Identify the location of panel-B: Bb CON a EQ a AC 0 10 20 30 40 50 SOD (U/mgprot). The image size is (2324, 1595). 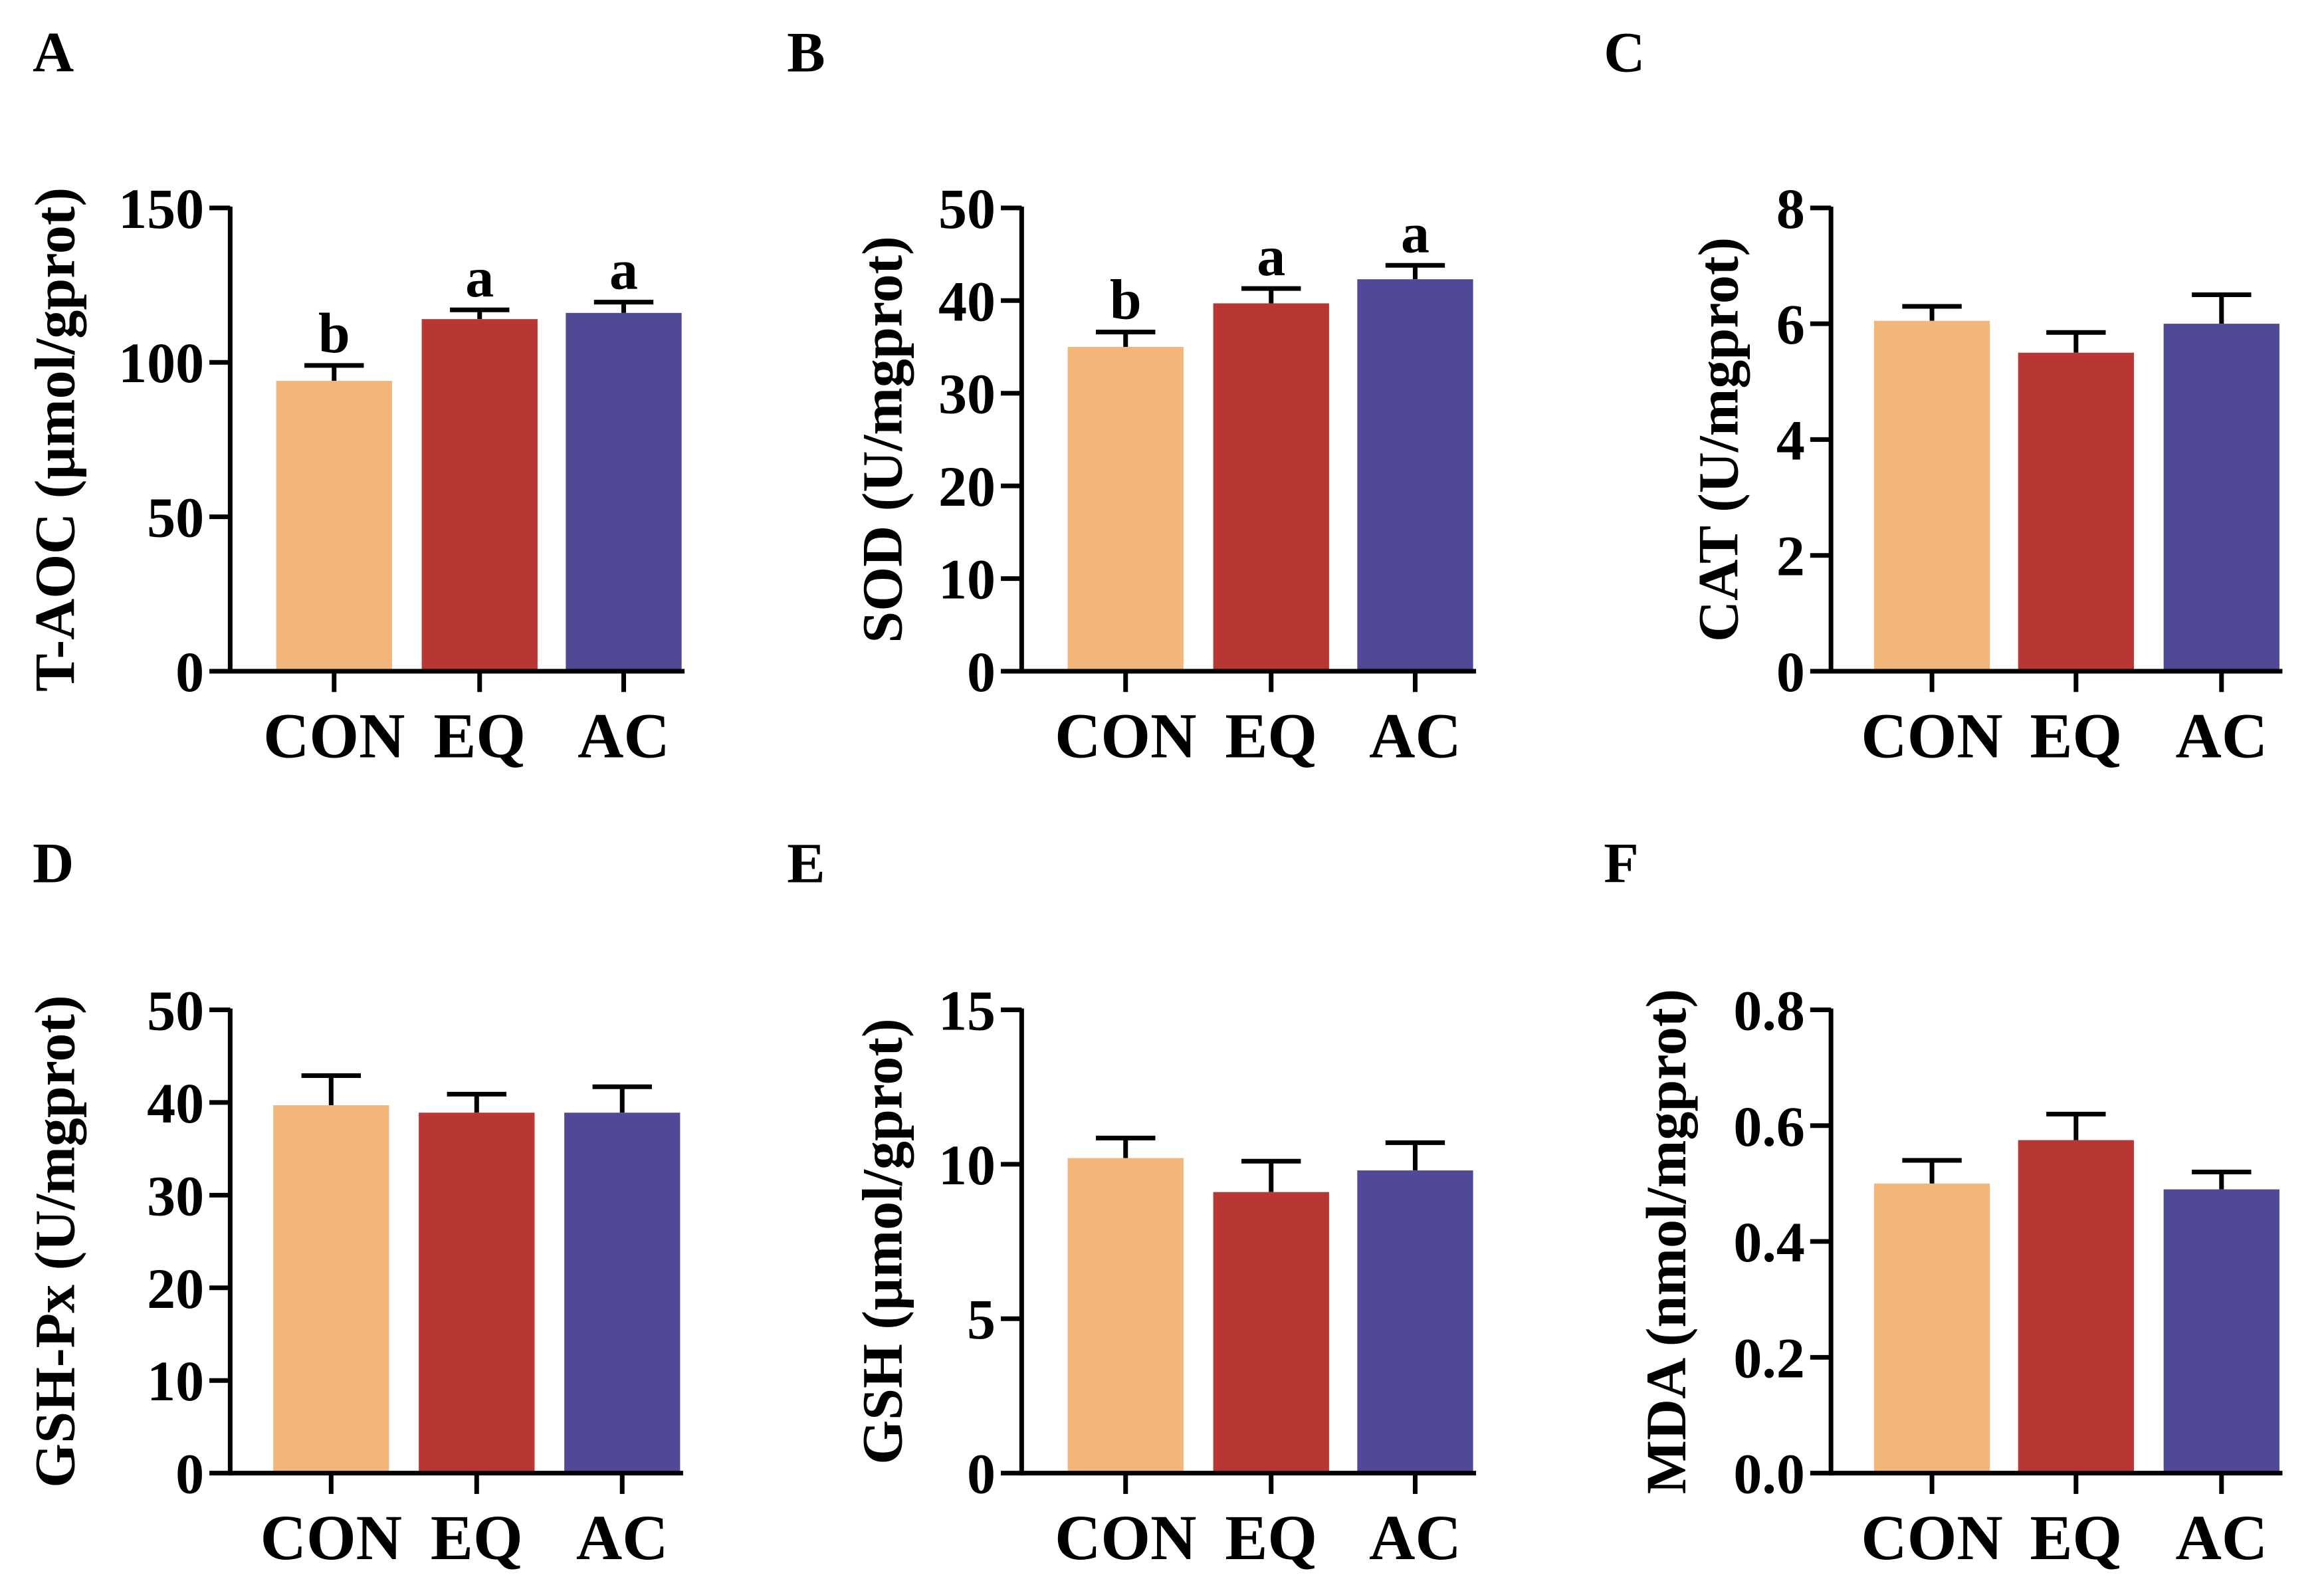
(1132, 396).